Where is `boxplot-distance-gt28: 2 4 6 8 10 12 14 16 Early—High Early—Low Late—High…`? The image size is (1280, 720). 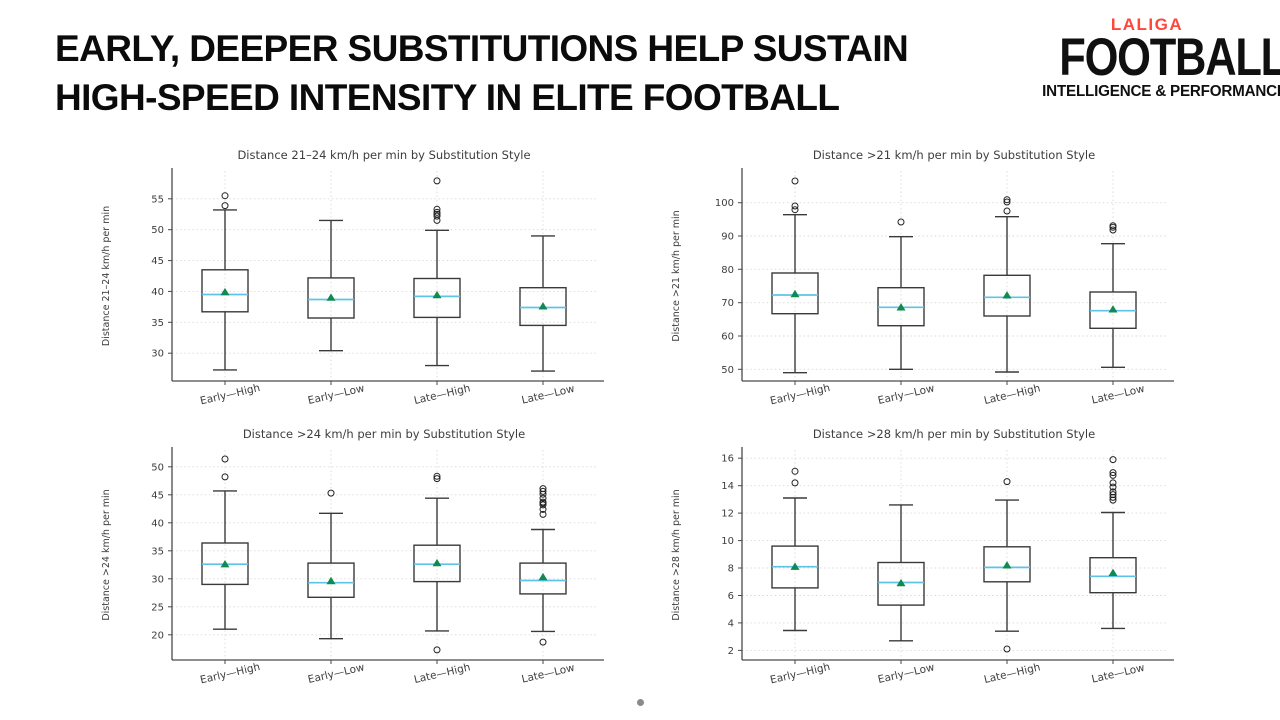
boxplot-distance-gt28: 2 4 6 8 10 12 14 16 Early—High Early—Low Late—High… is located at coordinates (923, 558).